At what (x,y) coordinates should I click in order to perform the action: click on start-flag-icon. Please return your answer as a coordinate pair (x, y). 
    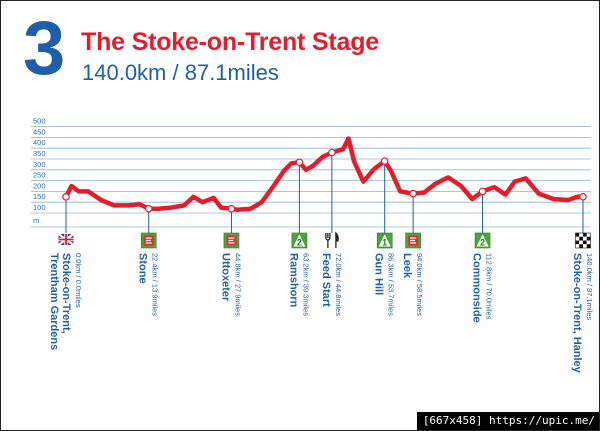
    Looking at the image, I should click on (66, 239).